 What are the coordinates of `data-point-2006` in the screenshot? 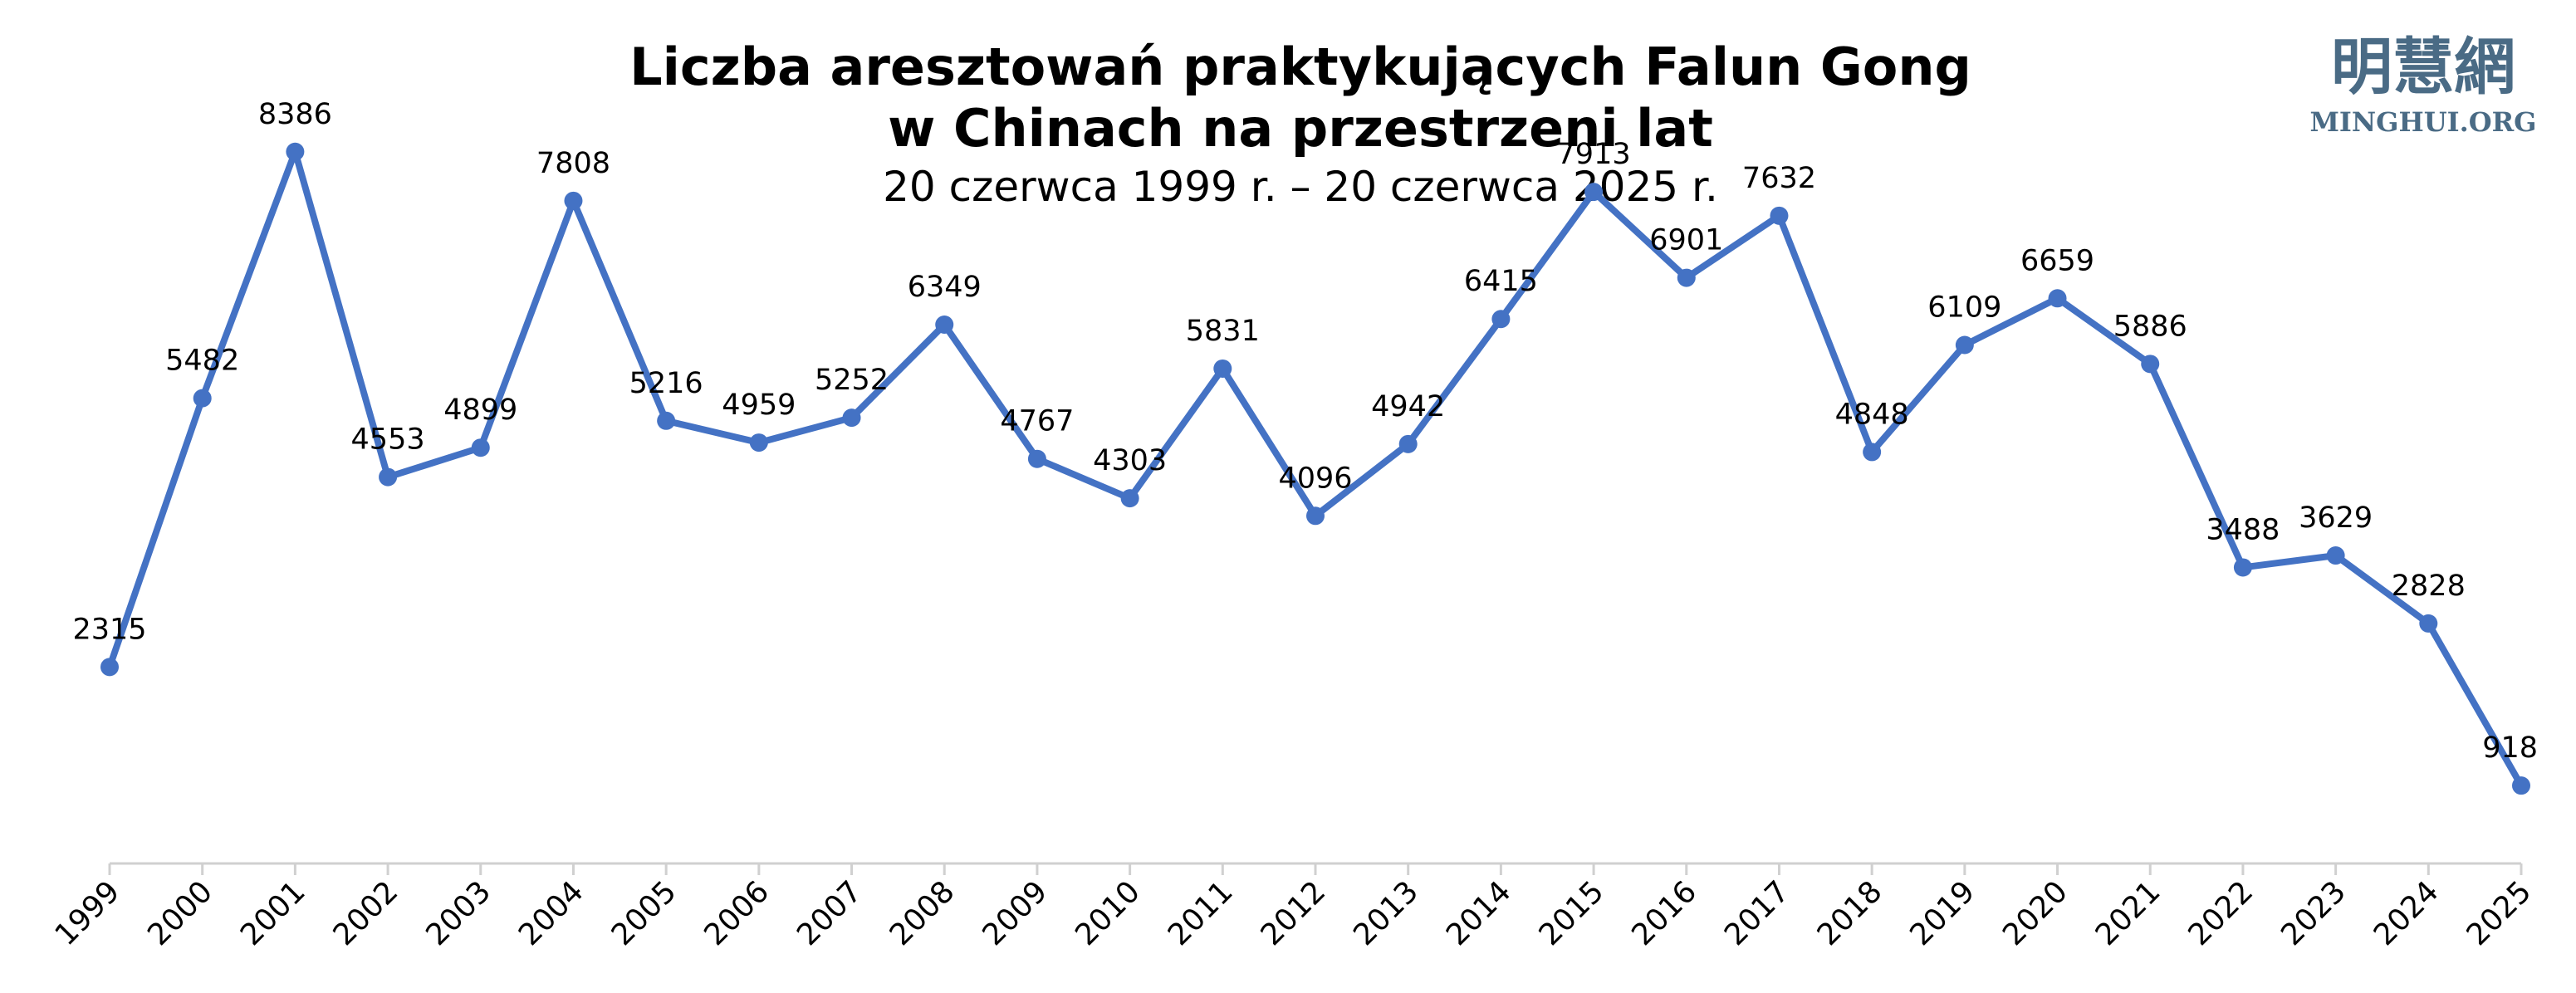 It's located at (759, 442).